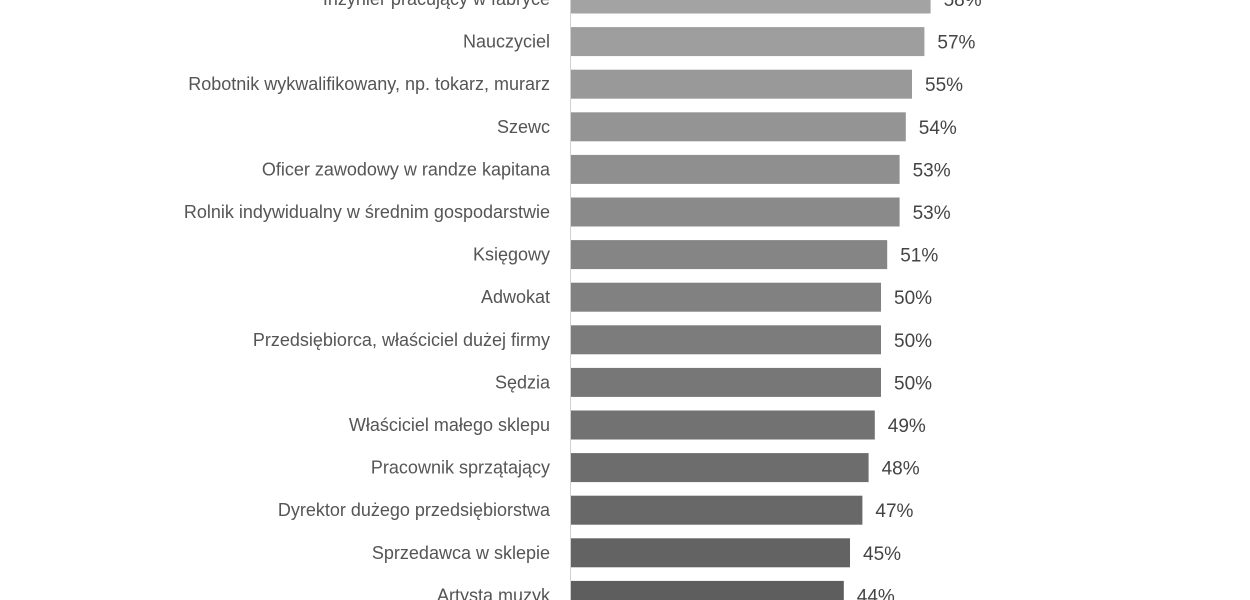 This screenshot has width=1250, height=600. What do you see at coordinates (436, 4) in the screenshot?
I see `category-label: Inżynier pracujący w fabryce` at bounding box center [436, 4].